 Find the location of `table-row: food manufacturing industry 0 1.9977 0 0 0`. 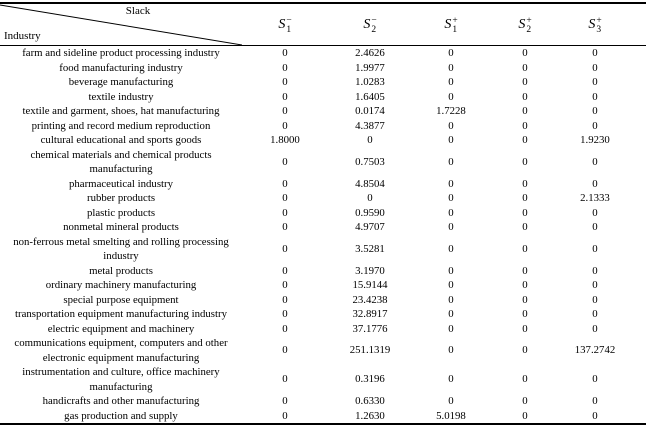

table-row: food manufacturing industry 0 1.9977 0 0 0 is located at coordinates (323, 68).